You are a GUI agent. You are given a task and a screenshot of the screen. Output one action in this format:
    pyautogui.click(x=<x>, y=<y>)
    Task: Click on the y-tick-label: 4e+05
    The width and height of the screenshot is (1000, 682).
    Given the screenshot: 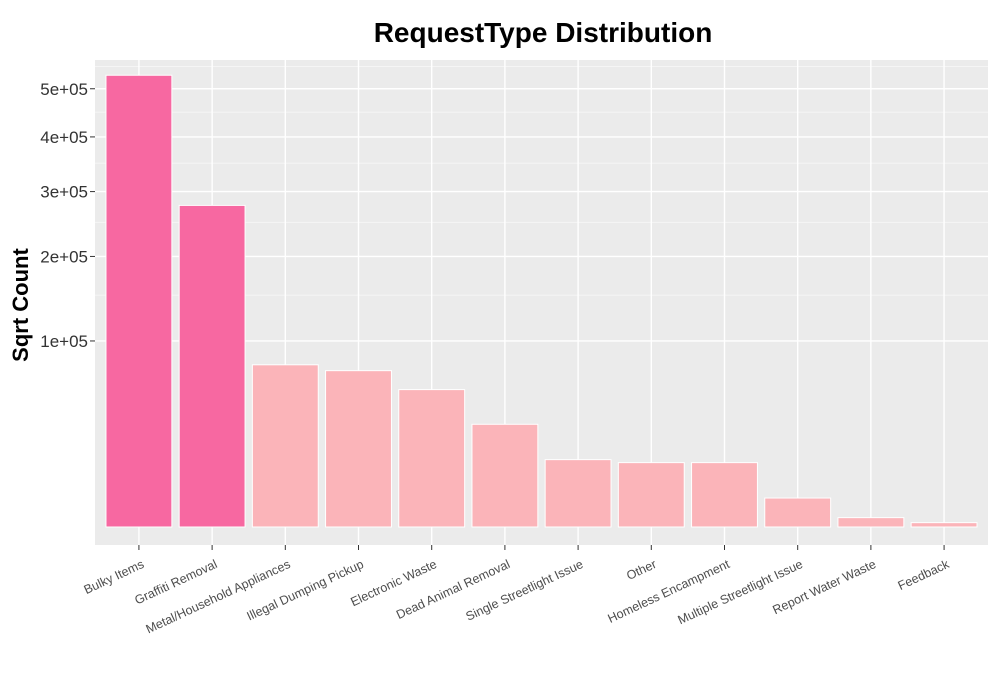 What is the action you would take?
    pyautogui.click(x=64, y=137)
    